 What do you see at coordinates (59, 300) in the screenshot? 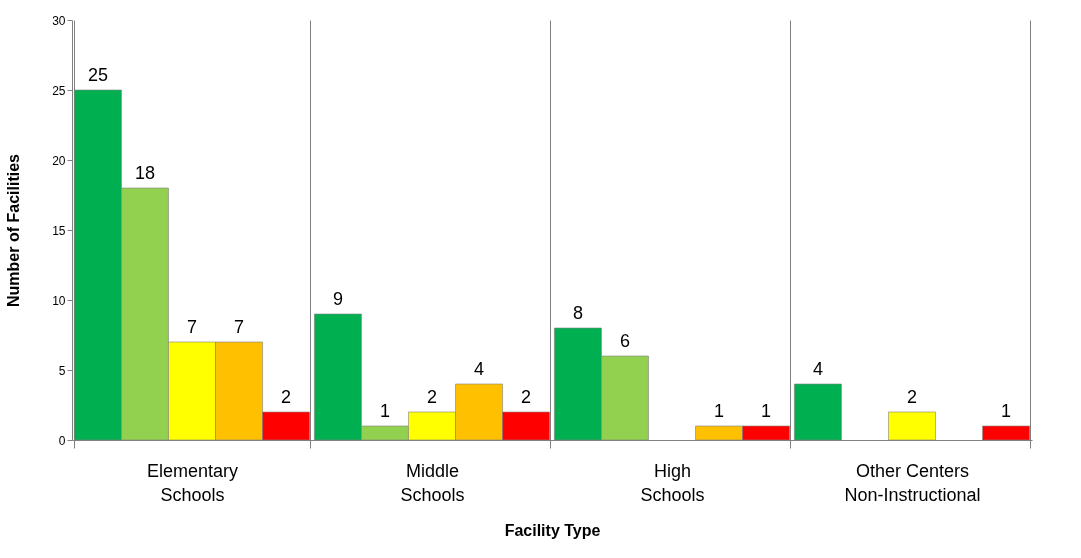
I see `y-tick-label: 10` at bounding box center [59, 300].